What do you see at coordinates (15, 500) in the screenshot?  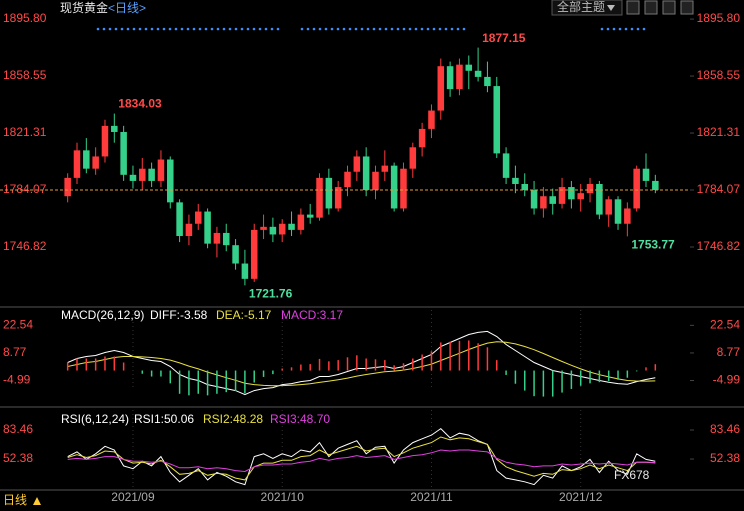 I see `period-label: 日线` at bounding box center [15, 500].